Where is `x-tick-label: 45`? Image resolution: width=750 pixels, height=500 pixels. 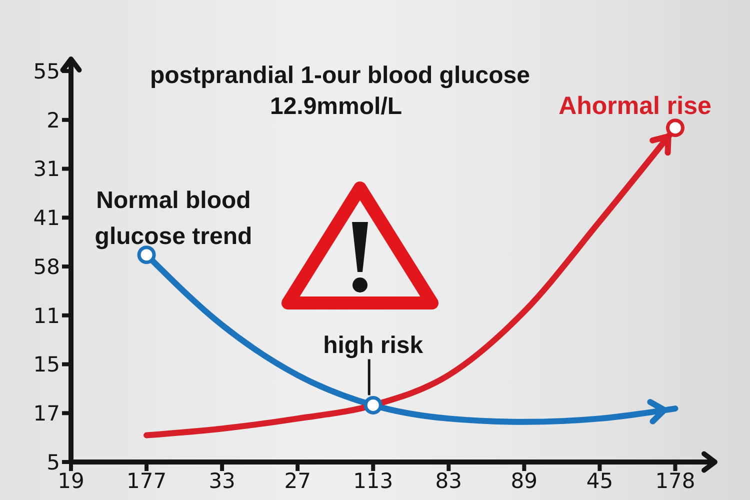 x-tick-label: 45 is located at coordinates (600, 480).